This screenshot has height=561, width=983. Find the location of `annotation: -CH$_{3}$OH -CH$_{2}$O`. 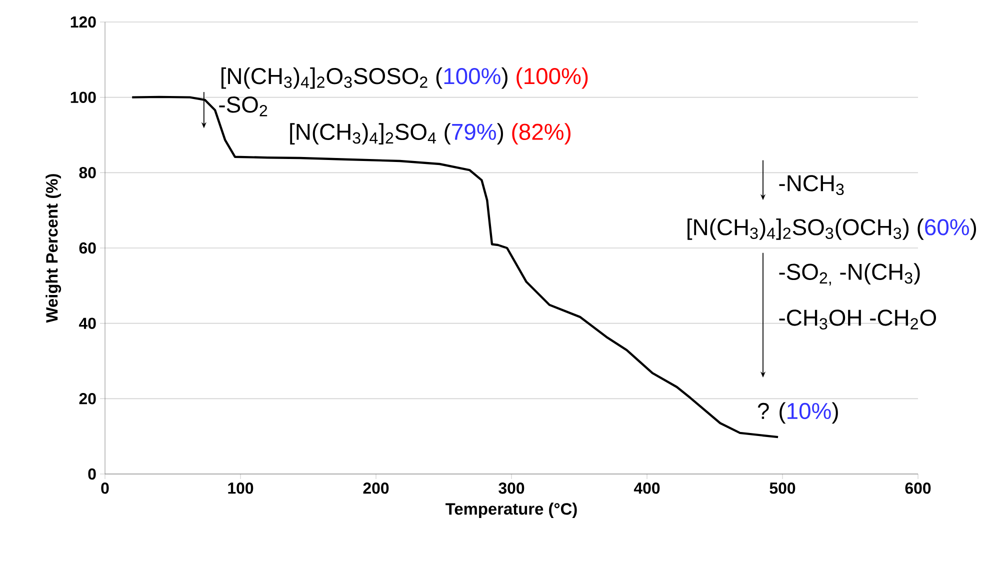

annotation: -CH$_{3}$OH -CH$_{2}$O is located at coordinates (857, 320).